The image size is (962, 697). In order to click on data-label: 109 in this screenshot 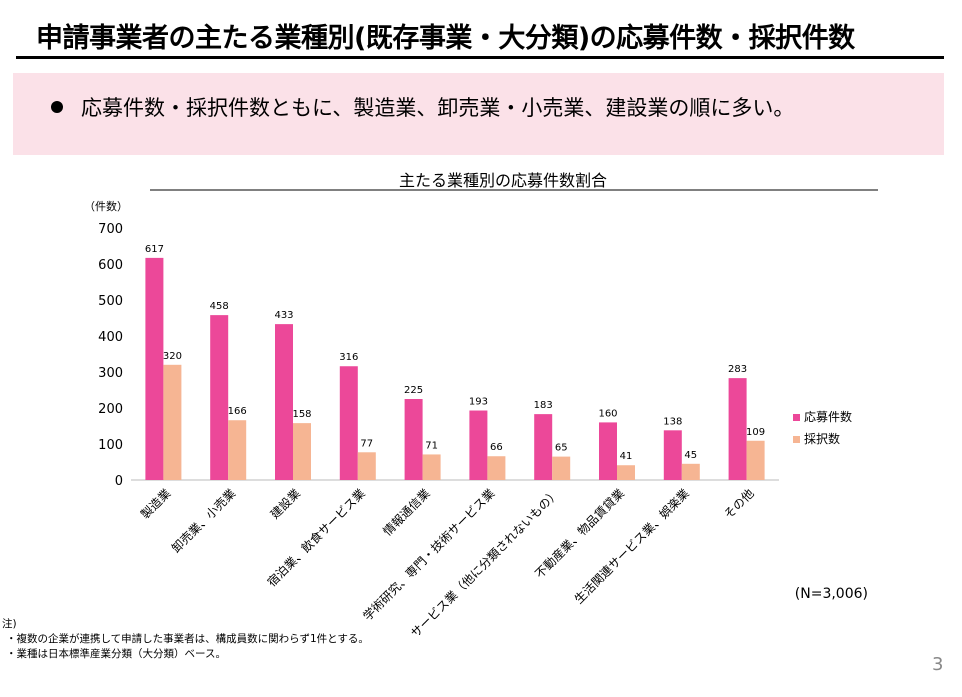, I will do `click(755, 432)`.